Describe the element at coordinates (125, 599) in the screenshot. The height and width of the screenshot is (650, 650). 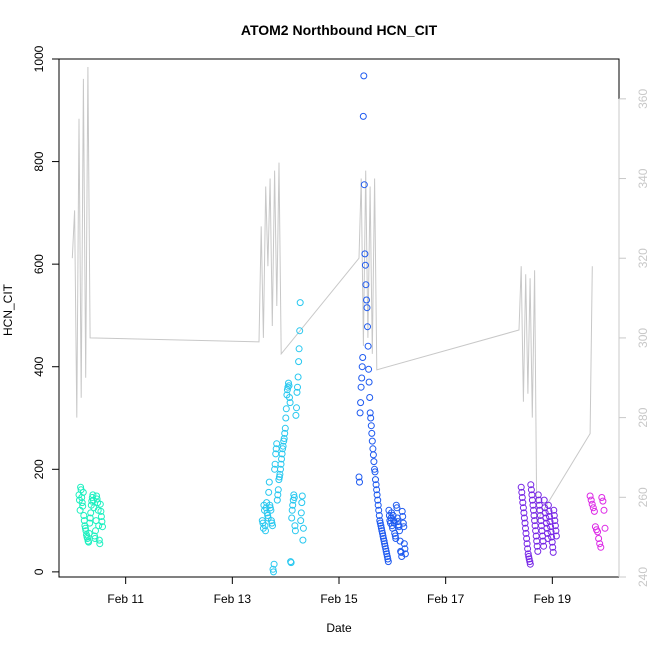
I see `x-tick-label: Feb 11` at that location.